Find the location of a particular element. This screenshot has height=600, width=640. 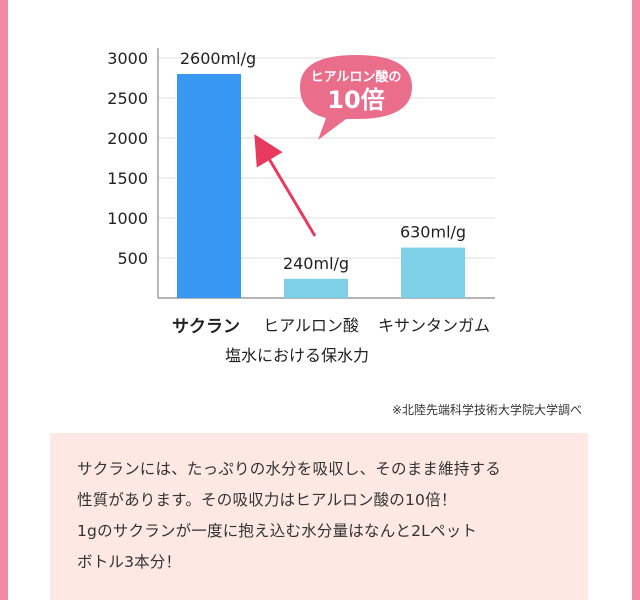

y-tick-label: 2500 is located at coordinates (127, 98).